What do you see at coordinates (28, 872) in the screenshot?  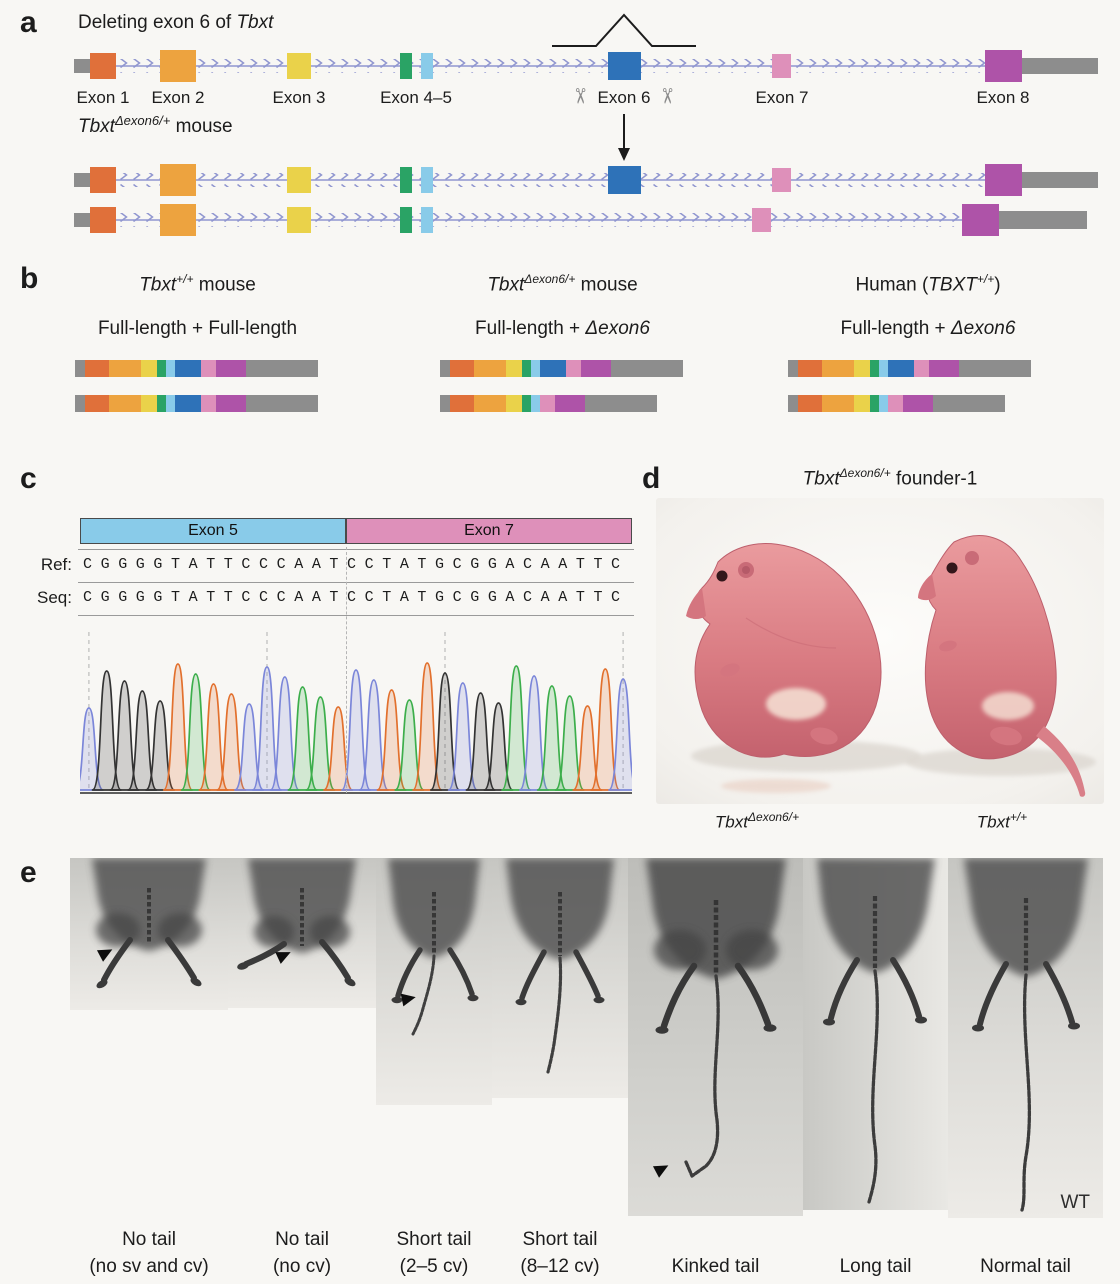 I see `panel-e-label: e` at bounding box center [28, 872].